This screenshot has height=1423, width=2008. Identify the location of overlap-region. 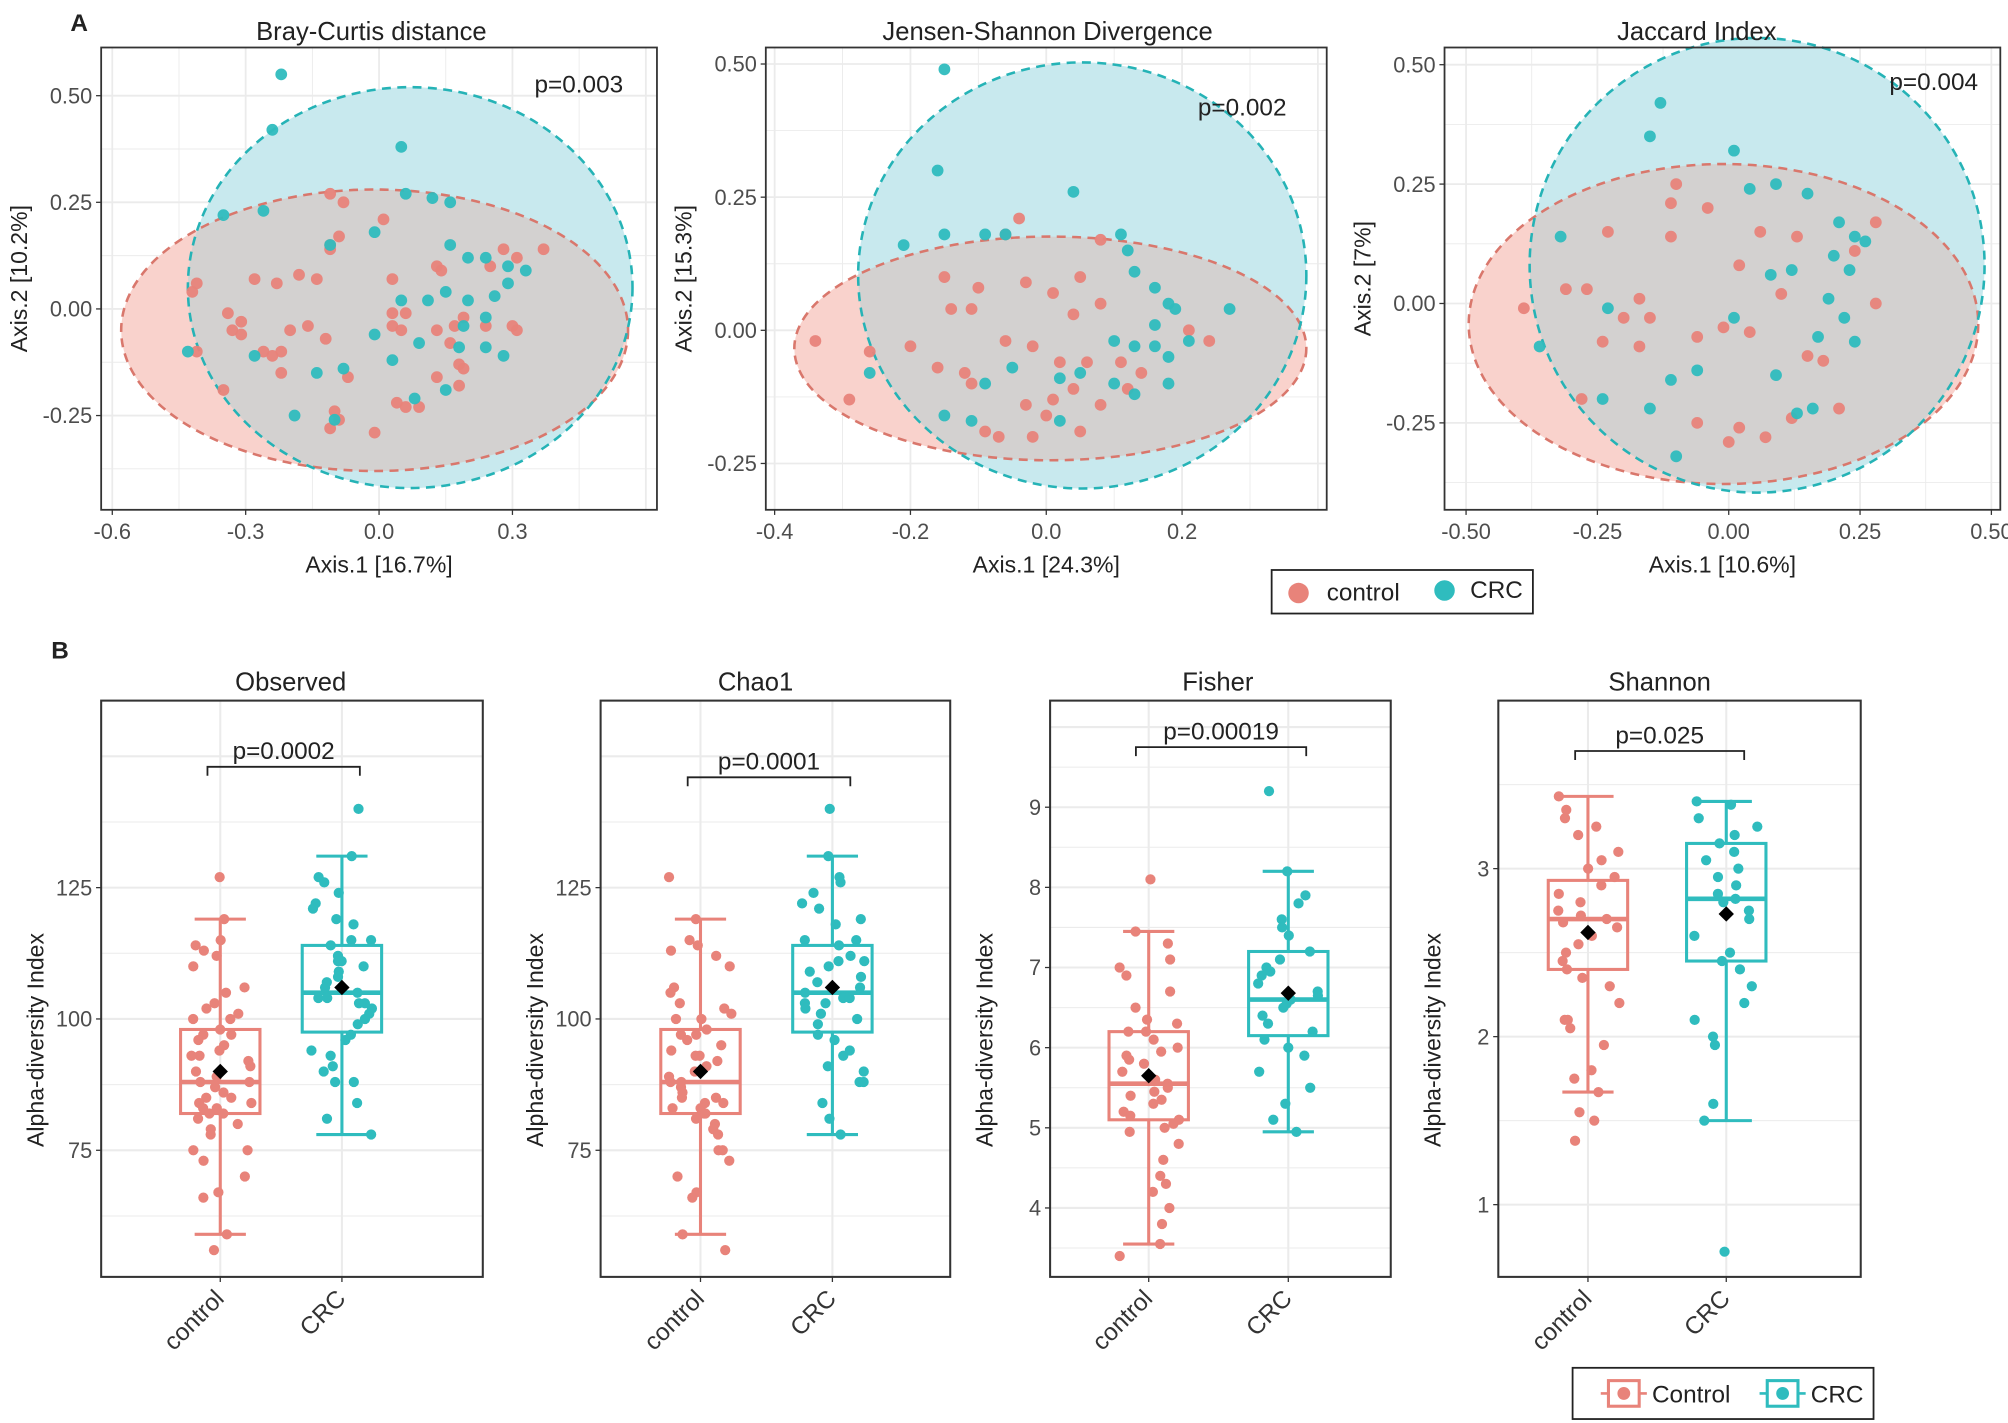
(1082, 348).